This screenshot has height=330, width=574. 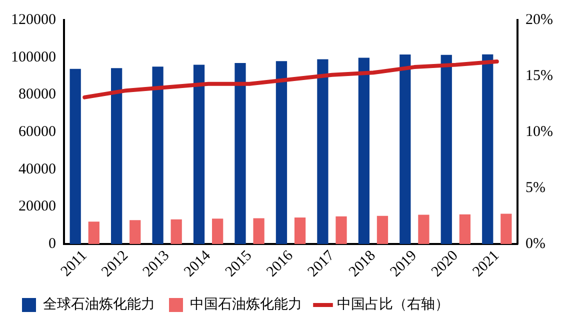 I want to click on y-tick-label: 100000, so click(x=33, y=57).